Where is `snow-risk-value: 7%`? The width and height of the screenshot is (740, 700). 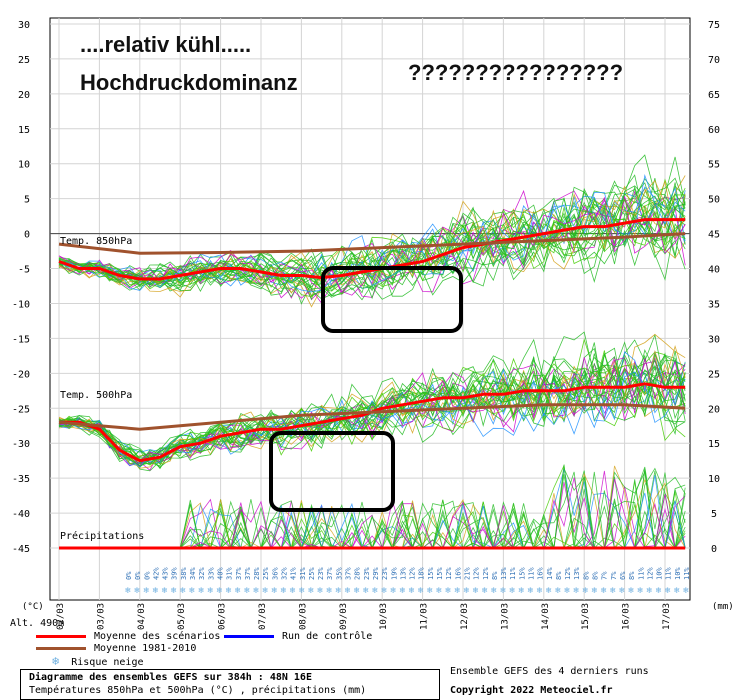 snow-risk-value: 7% is located at coordinates (614, 575).